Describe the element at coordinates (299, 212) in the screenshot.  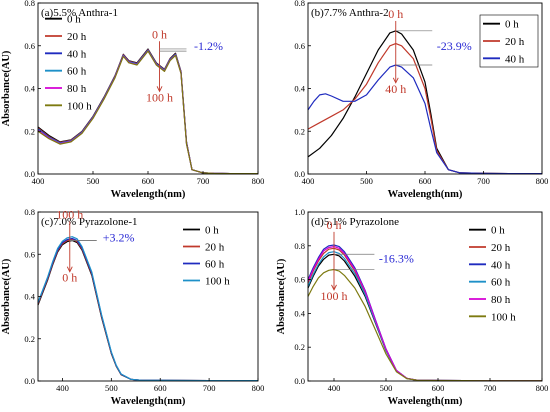
I see `y-tick-label: 1.0` at that location.